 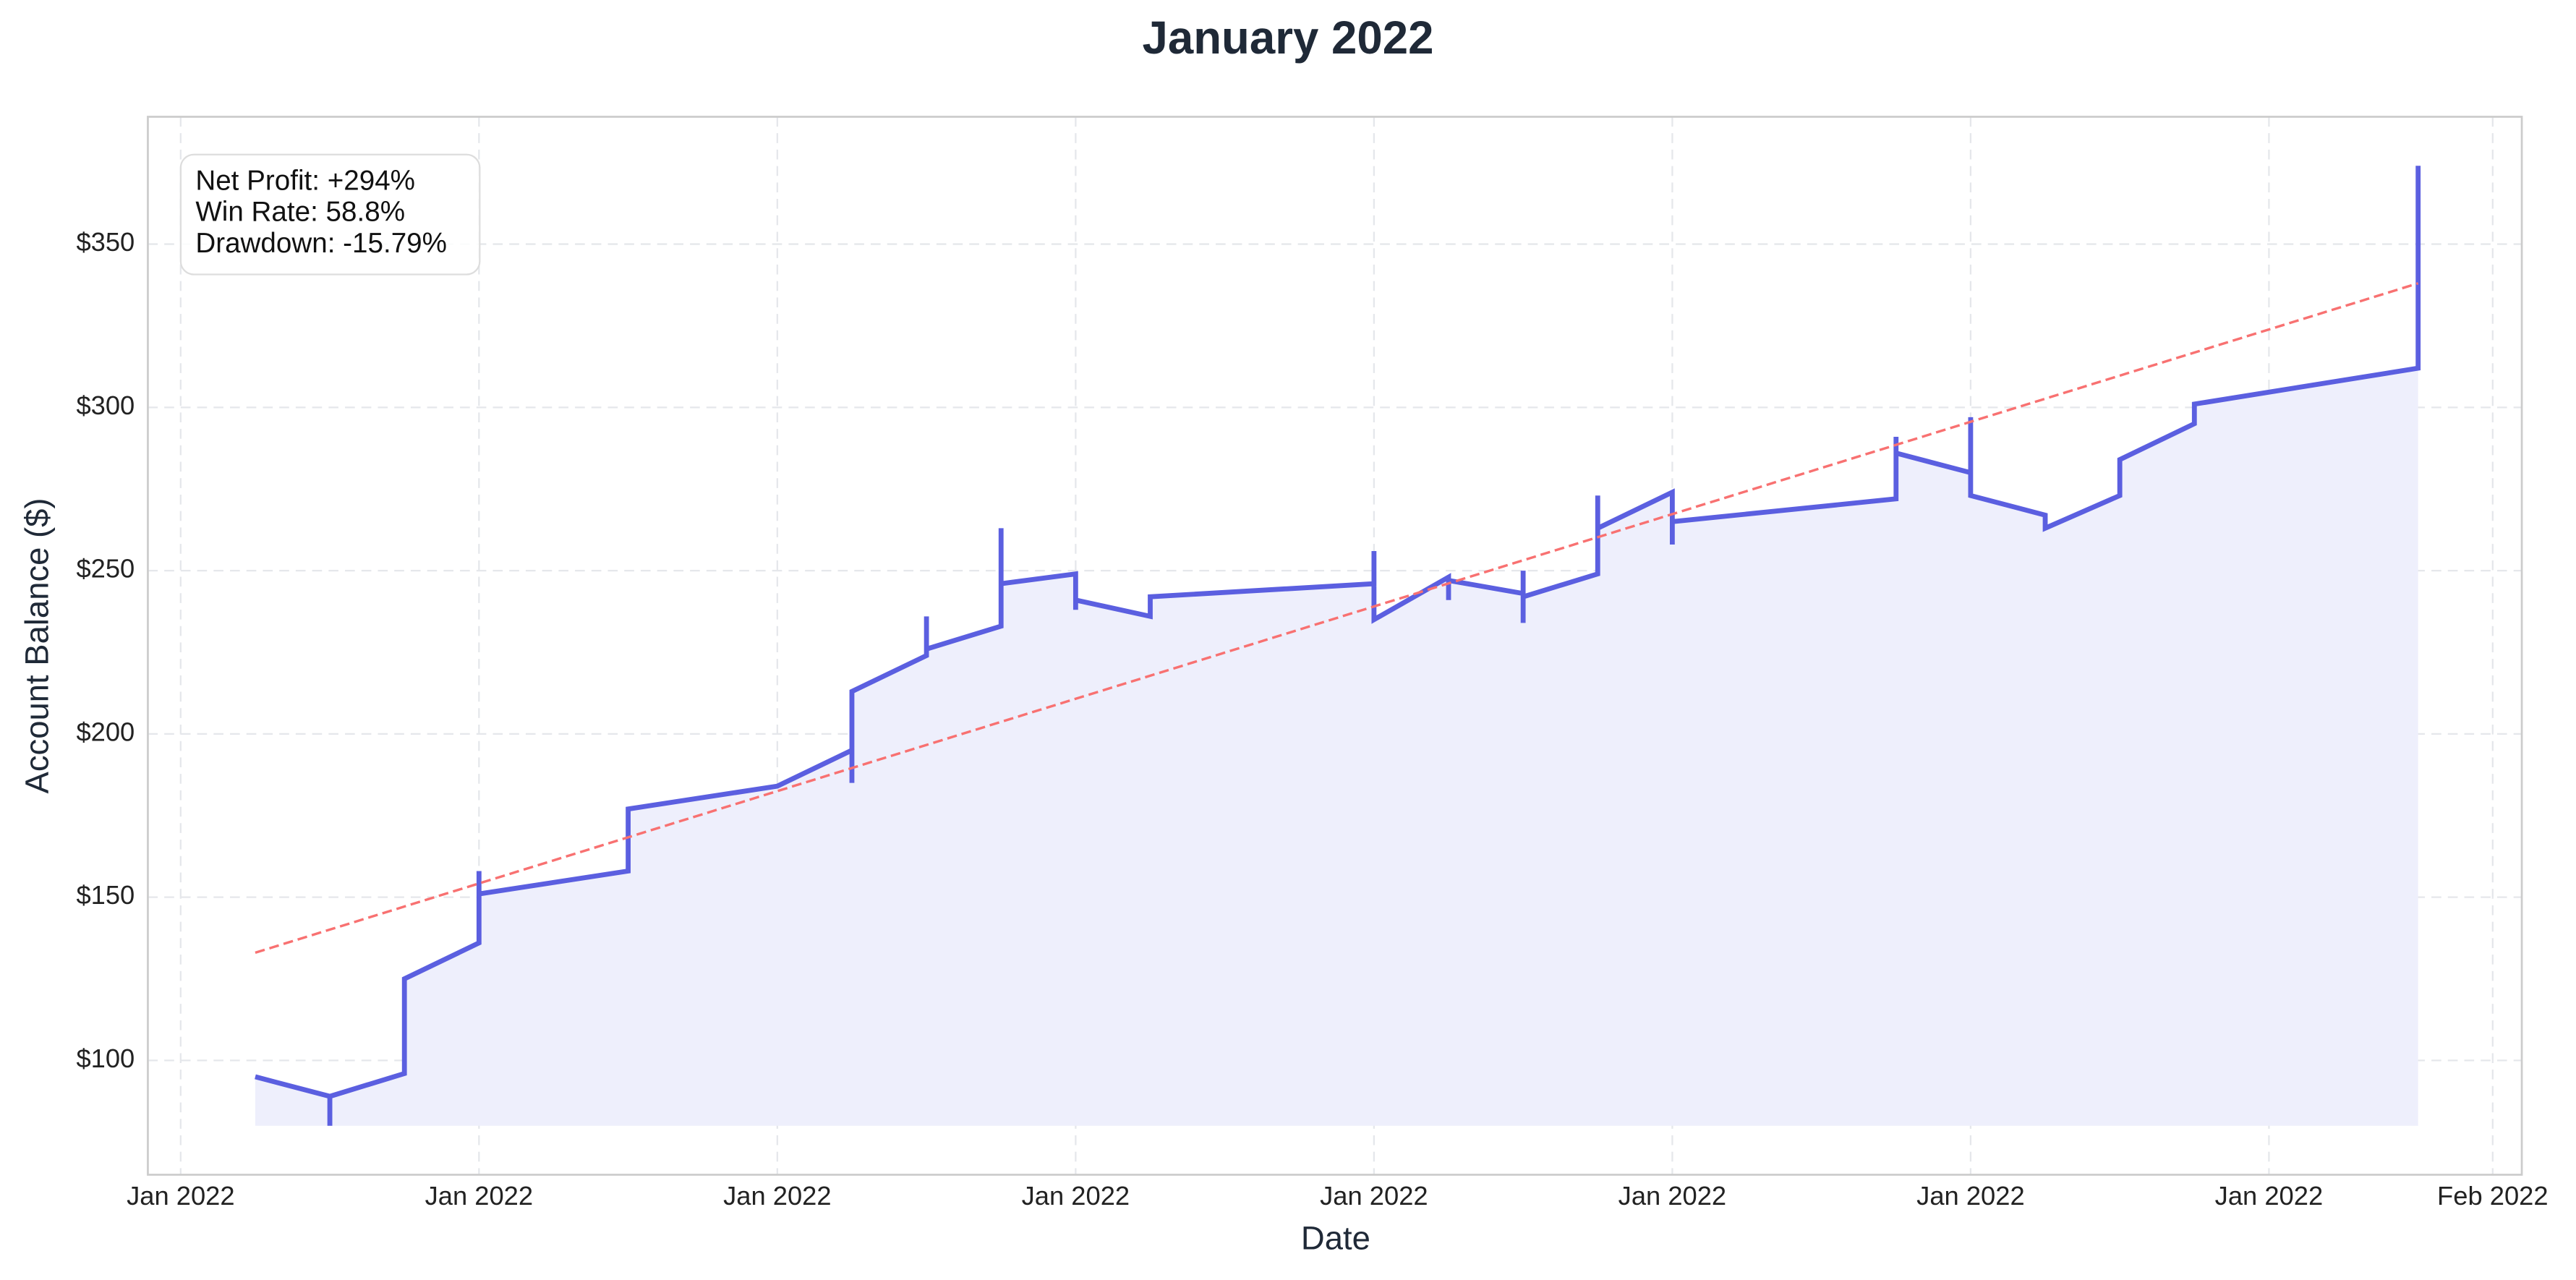 I want to click on y-tick-label: $100, so click(x=105, y=1058).